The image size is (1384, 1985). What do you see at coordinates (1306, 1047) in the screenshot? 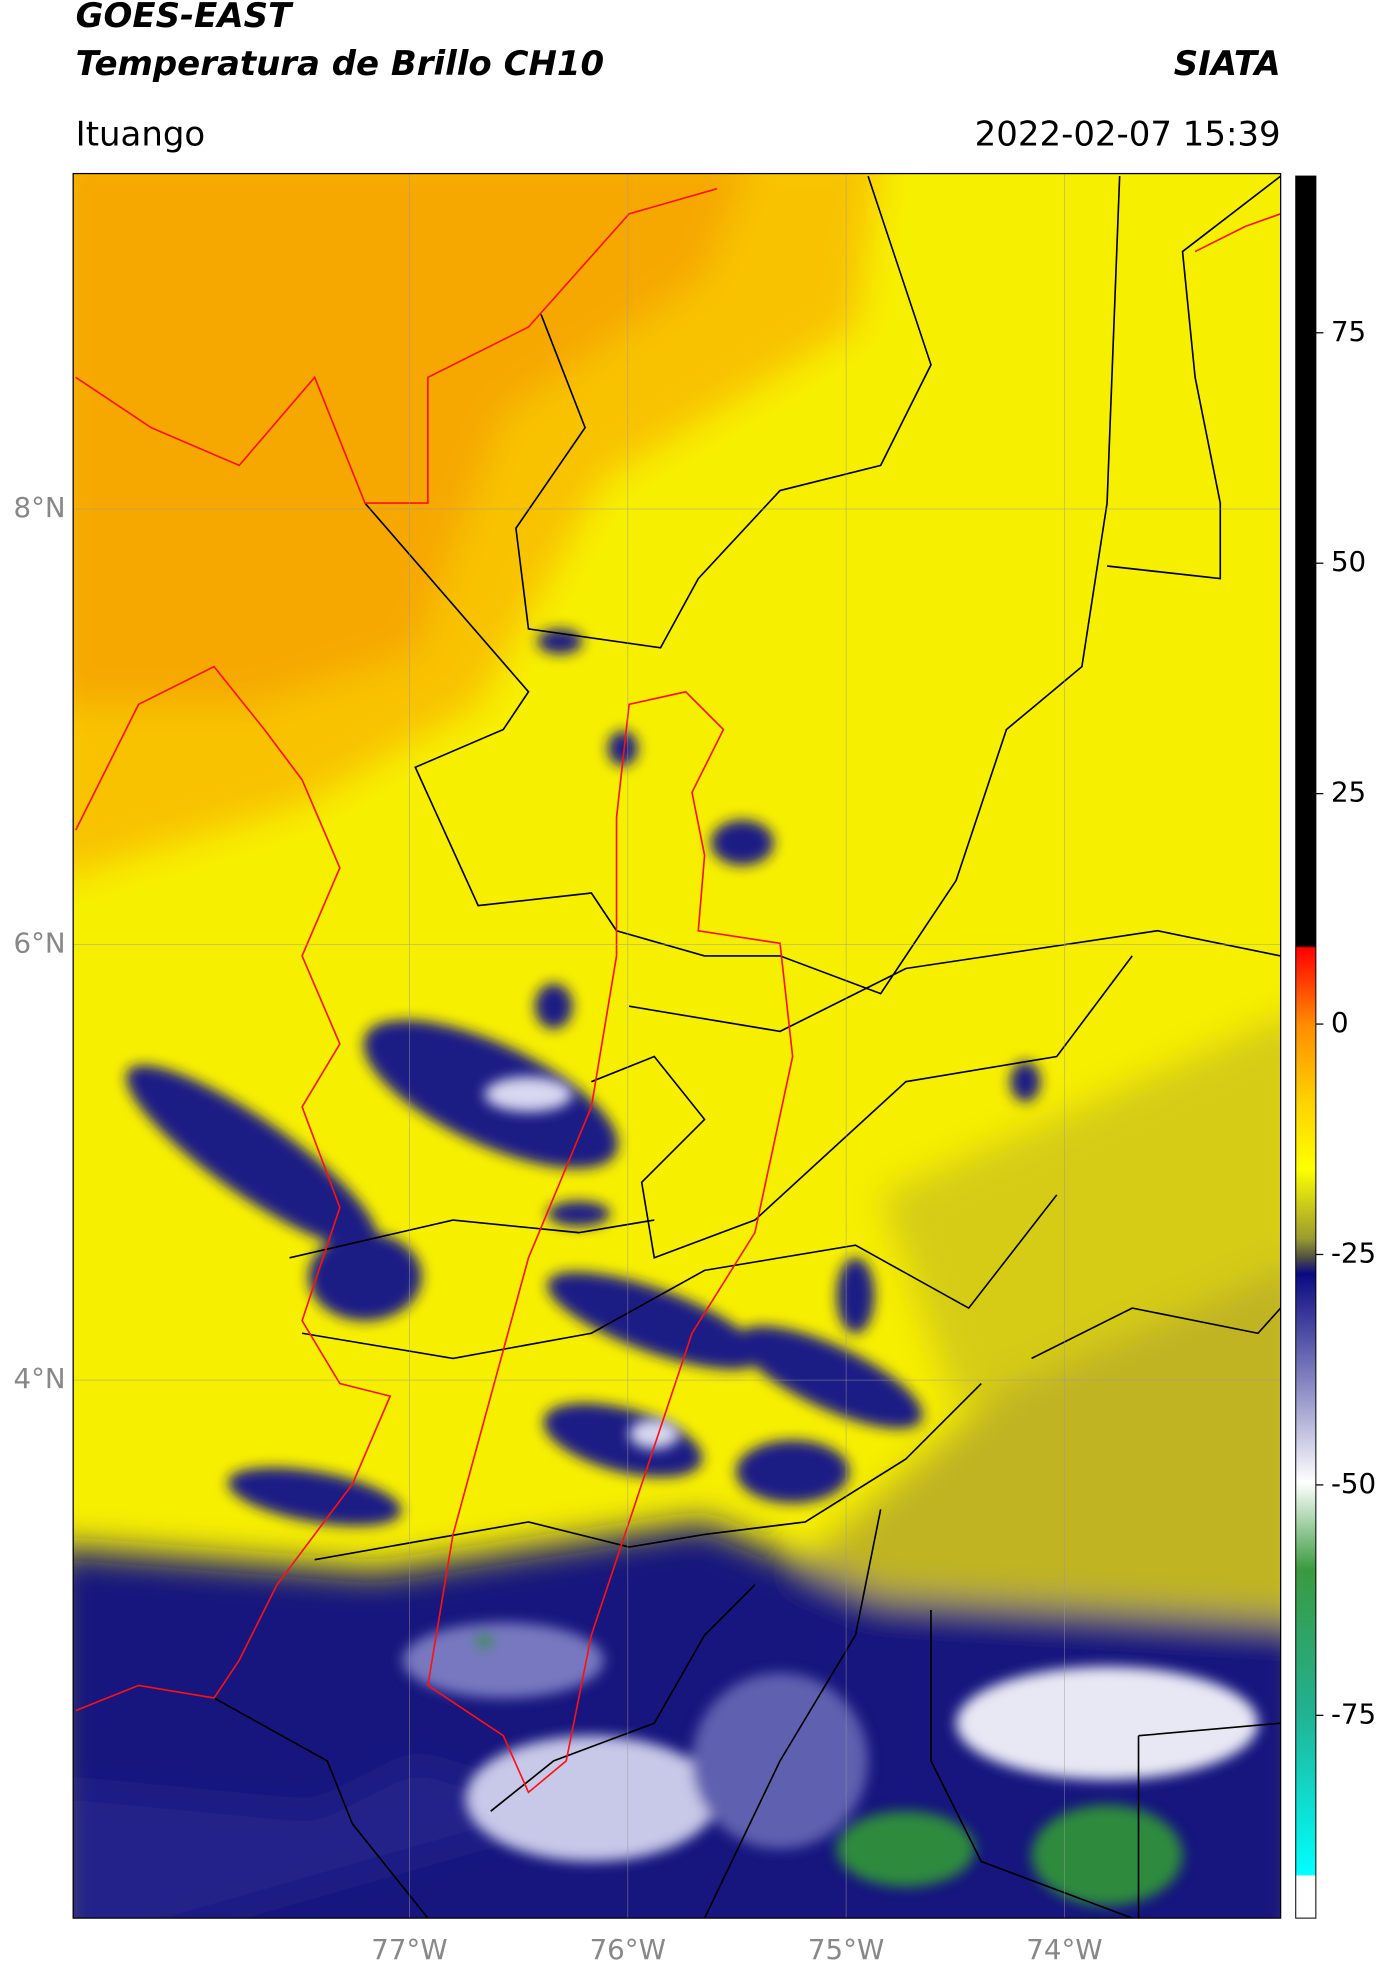
I see `colorbar` at bounding box center [1306, 1047].